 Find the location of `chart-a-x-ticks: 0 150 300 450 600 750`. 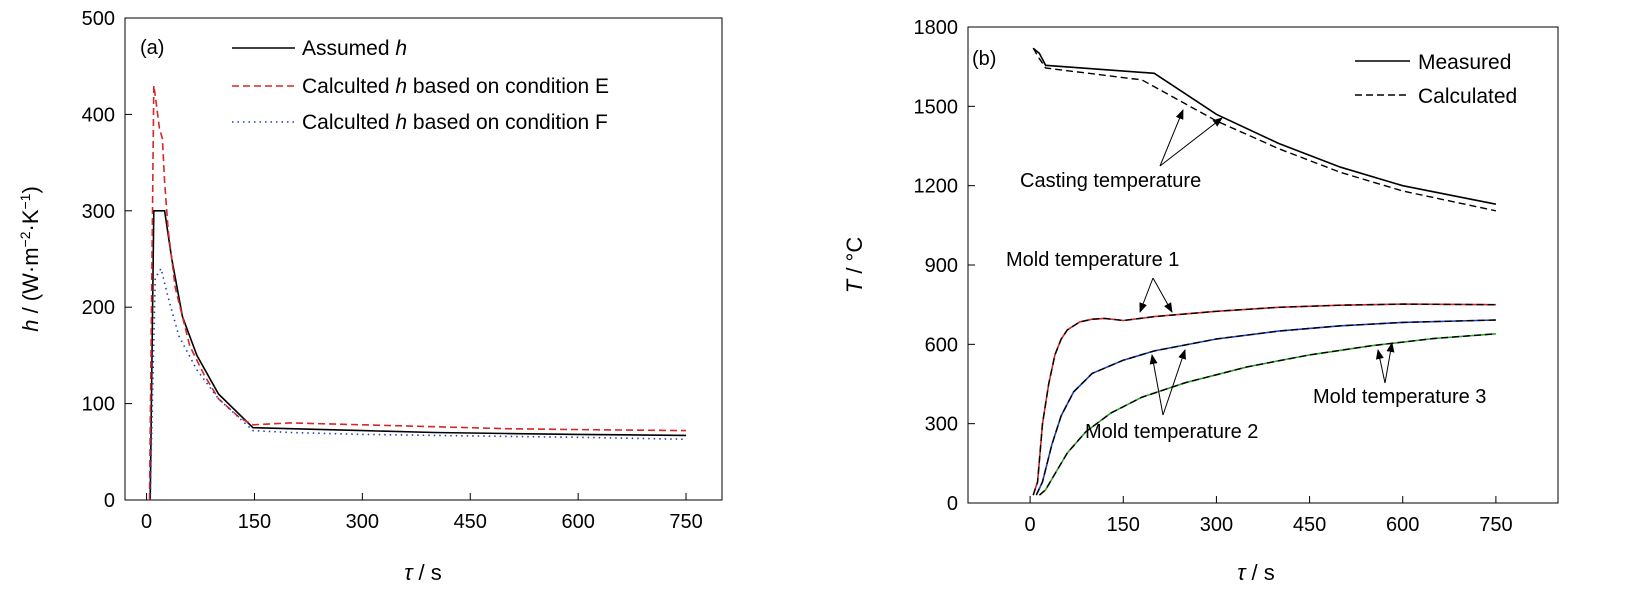

chart-a-x-ticks: 0 150 300 450 600 750 is located at coordinates (422, 513).